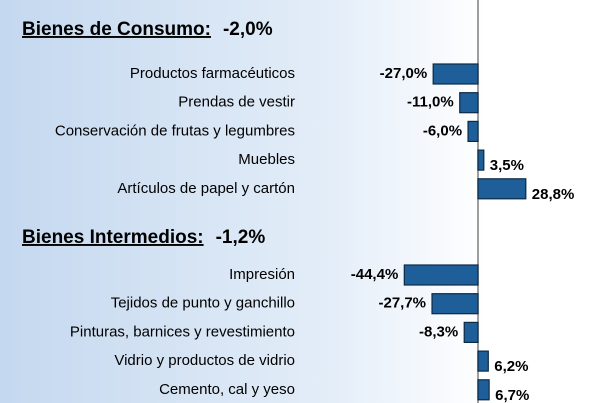  What do you see at coordinates (511, 366) in the screenshot?
I see `value-label: 6,2%` at bounding box center [511, 366].